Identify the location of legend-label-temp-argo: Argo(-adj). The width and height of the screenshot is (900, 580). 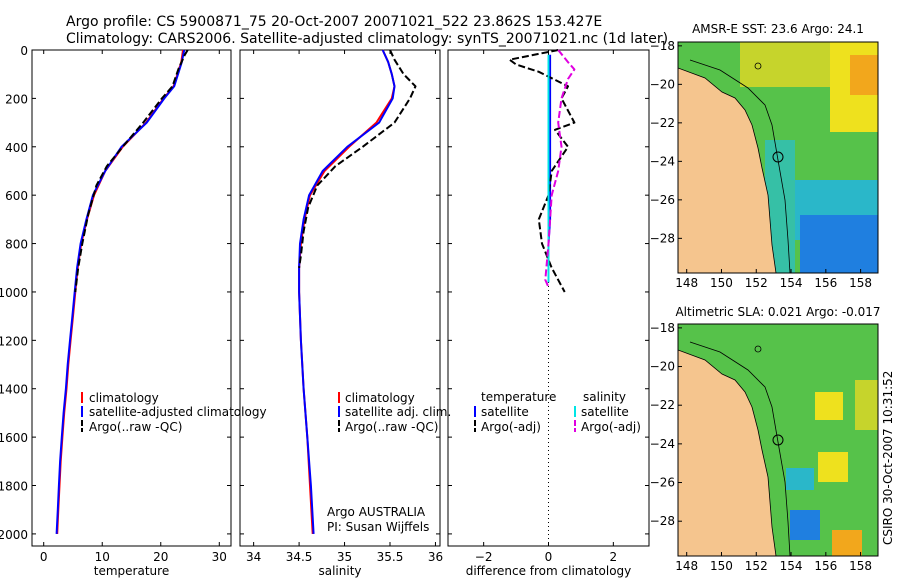
(511, 427).